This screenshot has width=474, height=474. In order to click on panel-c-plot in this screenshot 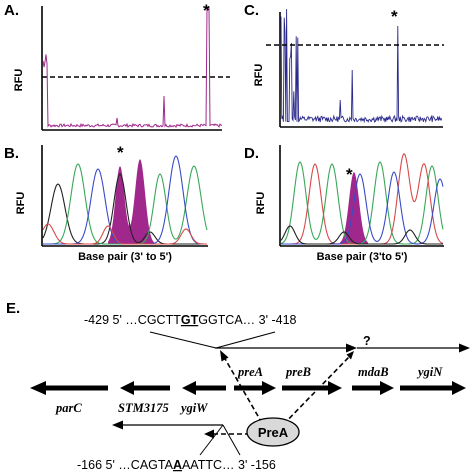, I will do `click(355, 68)`.